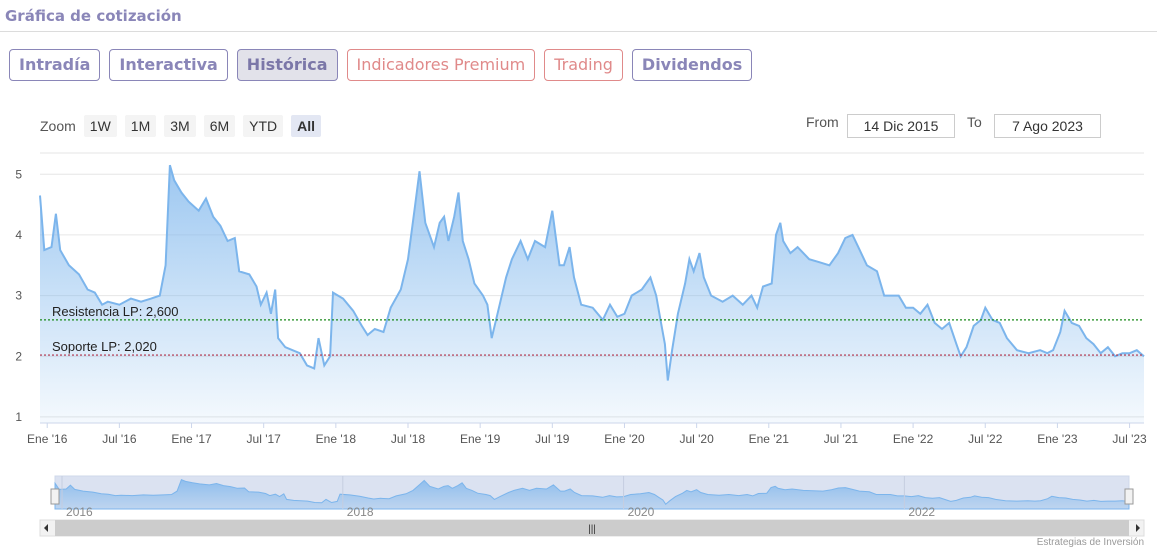 The width and height of the screenshot is (1162, 548). What do you see at coordinates (841, 439) in the screenshot?
I see `x-tick-label: Jul '21` at bounding box center [841, 439].